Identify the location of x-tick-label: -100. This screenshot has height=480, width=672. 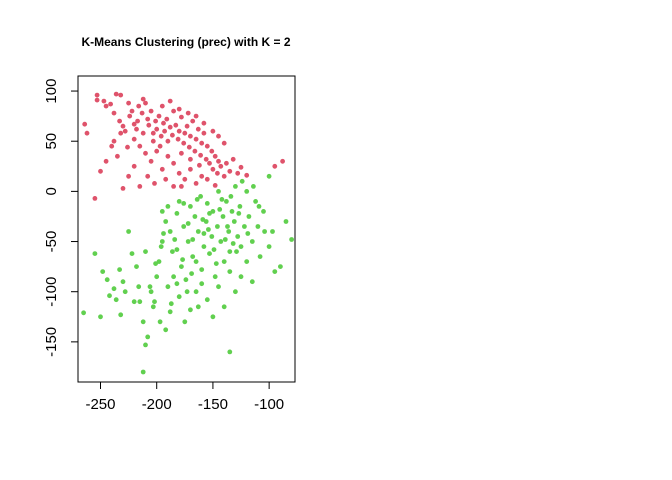
(269, 404).